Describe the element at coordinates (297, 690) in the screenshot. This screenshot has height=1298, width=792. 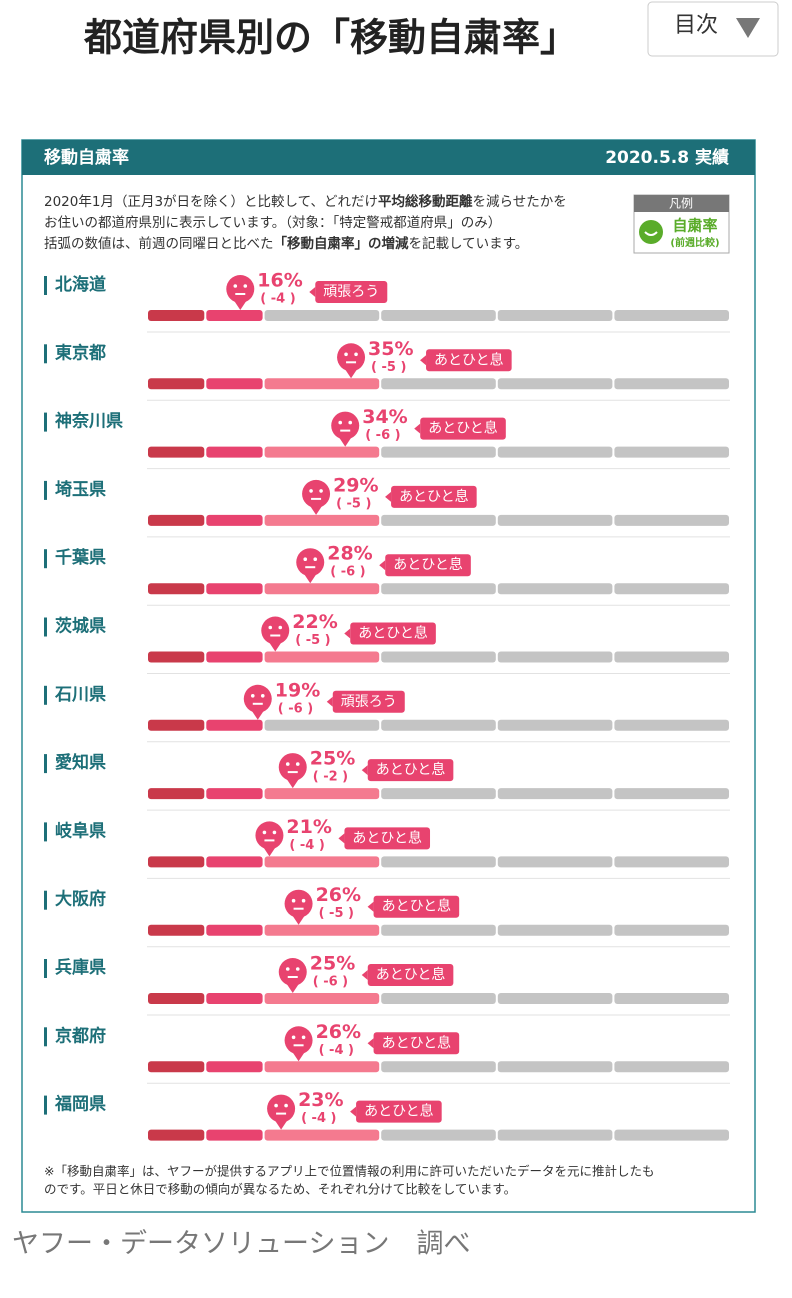
I see `value-label: 19%` at that location.